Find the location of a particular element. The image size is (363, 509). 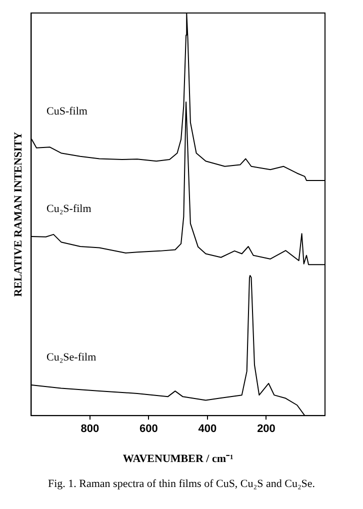

x-tick-label: 600 is located at coordinates (149, 429).